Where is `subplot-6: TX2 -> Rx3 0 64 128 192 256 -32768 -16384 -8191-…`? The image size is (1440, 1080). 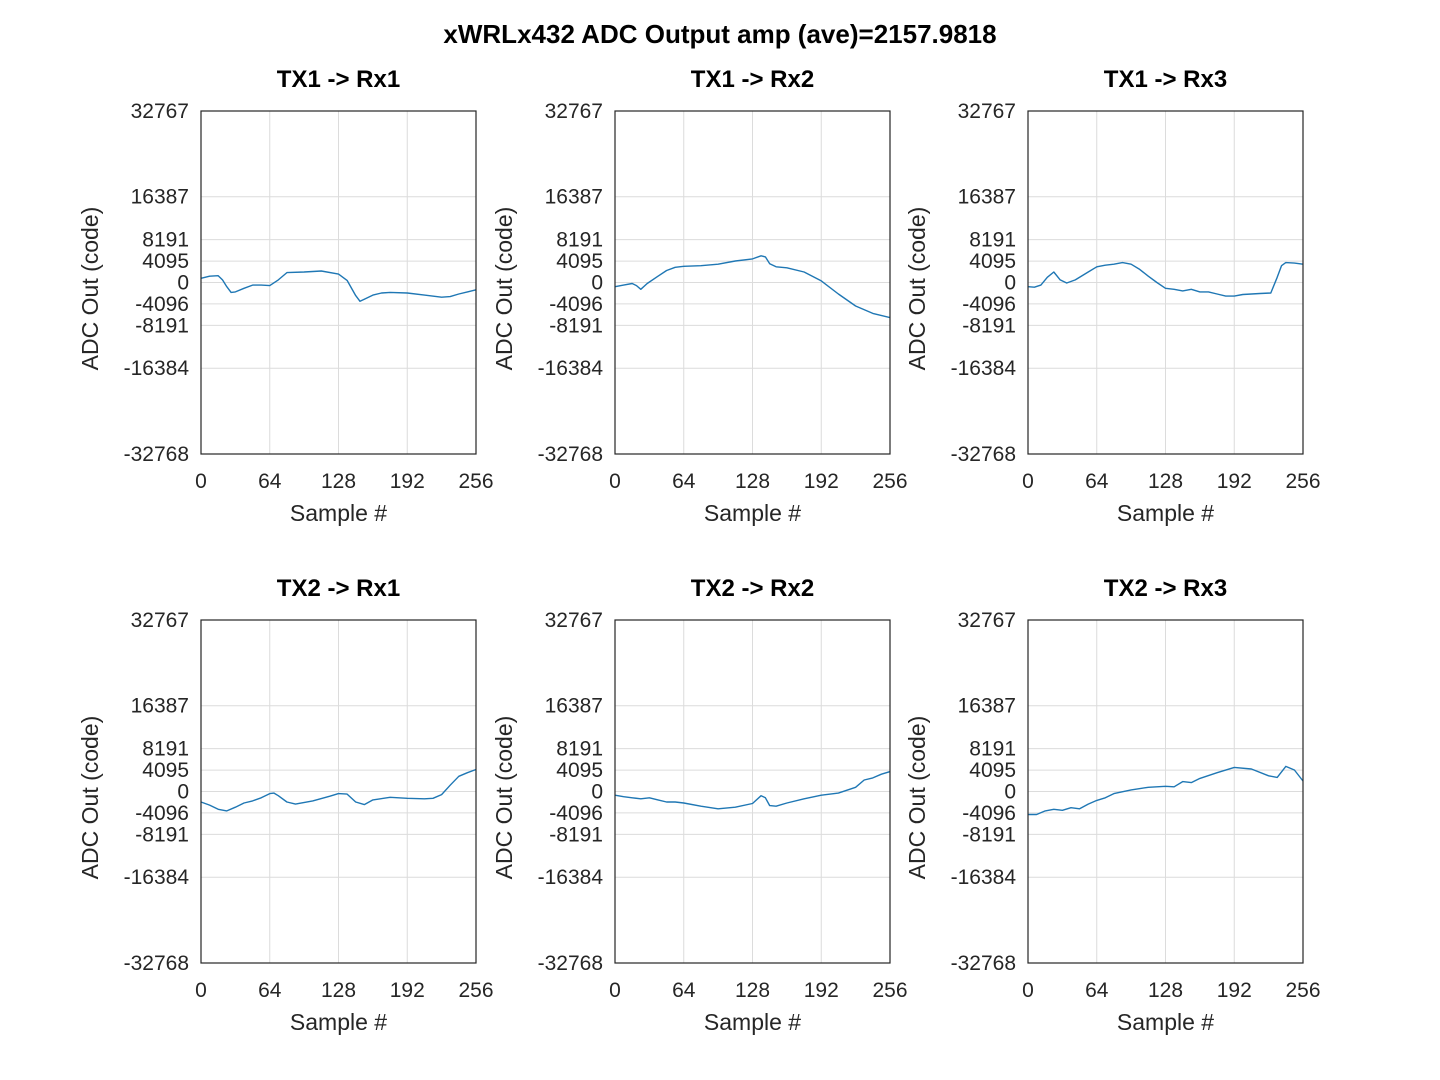
subplot-6: TX2 -> Rx3 0 64 128 192 256 -32768 -16384 -8191-… is located at coordinates (1112, 805).